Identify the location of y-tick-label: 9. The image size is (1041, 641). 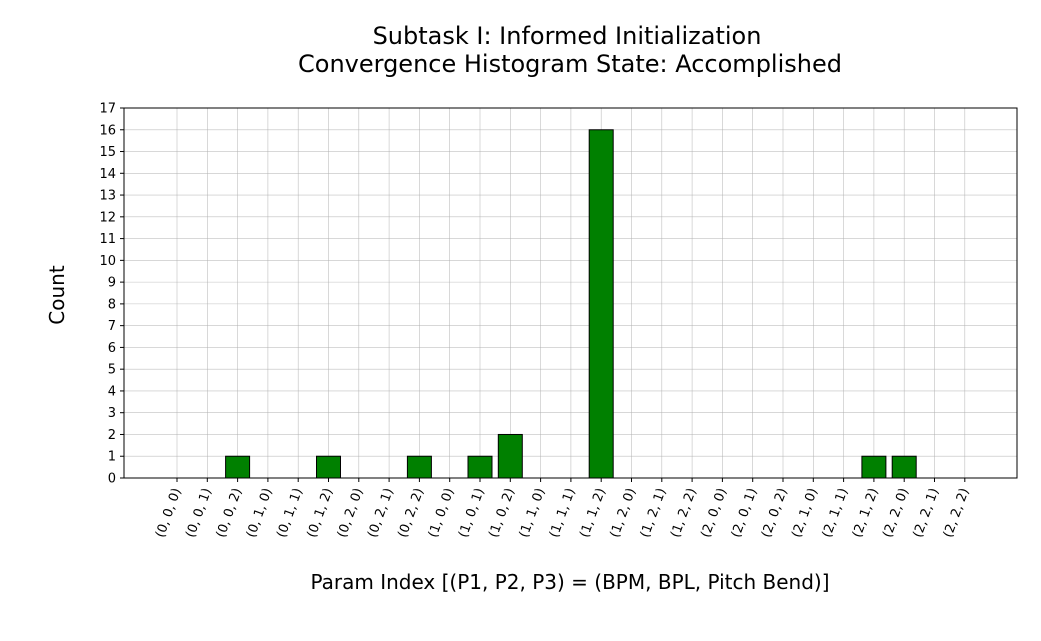
(112, 283).